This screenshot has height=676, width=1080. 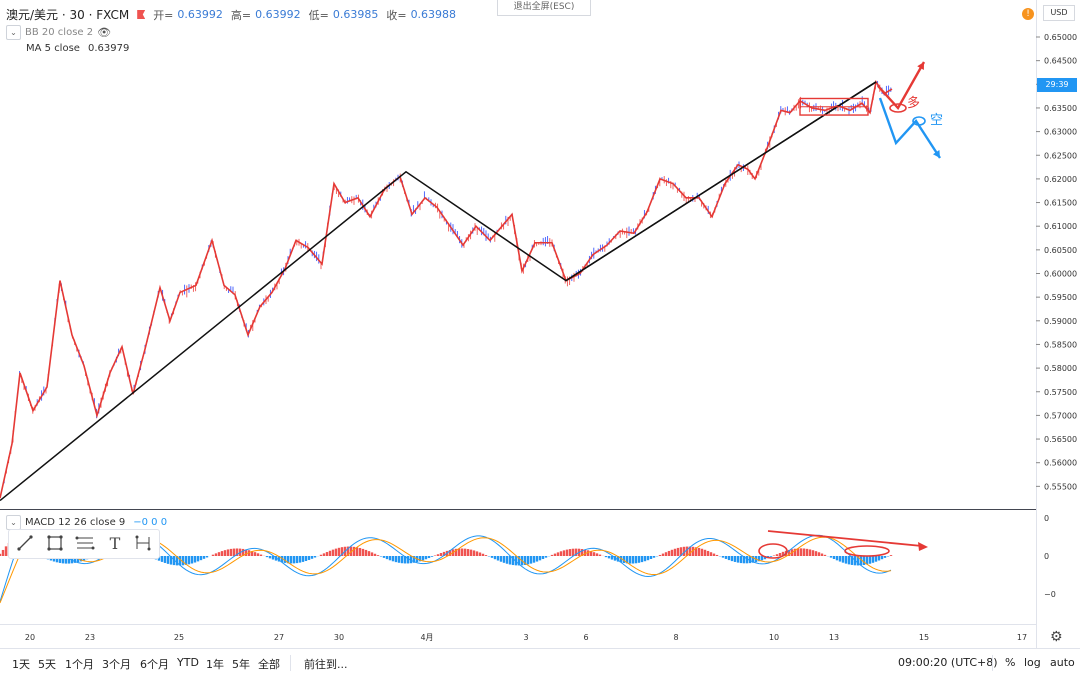 I want to click on time-axis-label: 27, so click(x=279, y=637).